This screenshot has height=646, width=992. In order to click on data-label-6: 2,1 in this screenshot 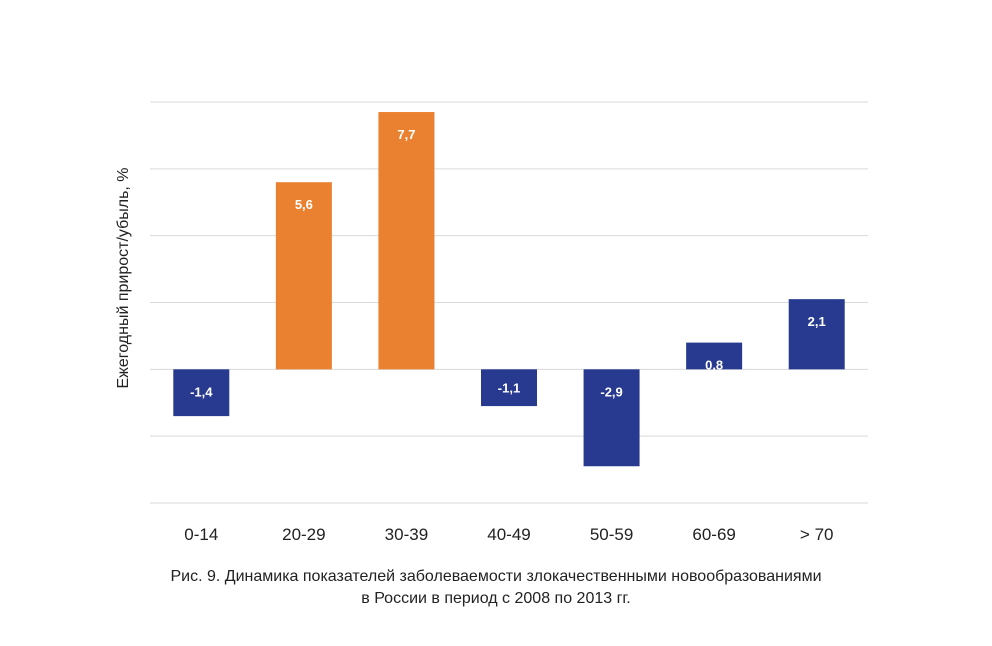, I will do `click(817, 321)`.